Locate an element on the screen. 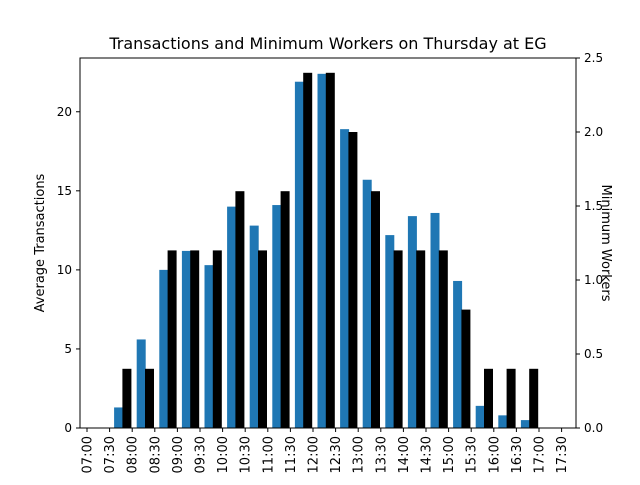  bar-workers-10:30 is located at coordinates (262, 339).